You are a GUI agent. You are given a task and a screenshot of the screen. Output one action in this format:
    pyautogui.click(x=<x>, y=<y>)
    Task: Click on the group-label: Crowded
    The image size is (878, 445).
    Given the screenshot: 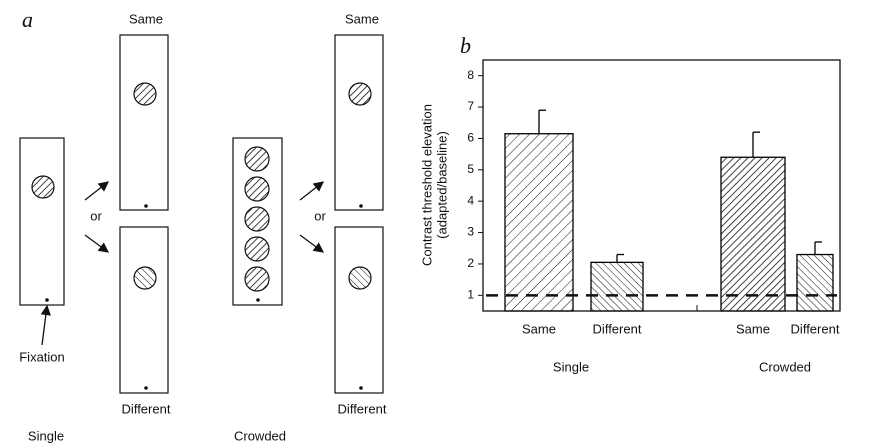 What is the action you would take?
    pyautogui.click(x=785, y=366)
    